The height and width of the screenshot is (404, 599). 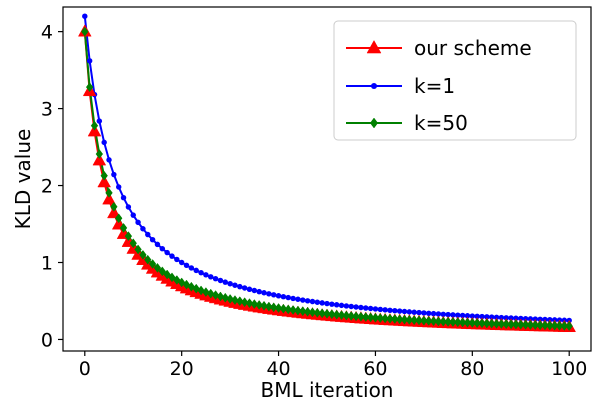 I want to click on legend-label-our-scheme: our scheme, so click(x=473, y=48).